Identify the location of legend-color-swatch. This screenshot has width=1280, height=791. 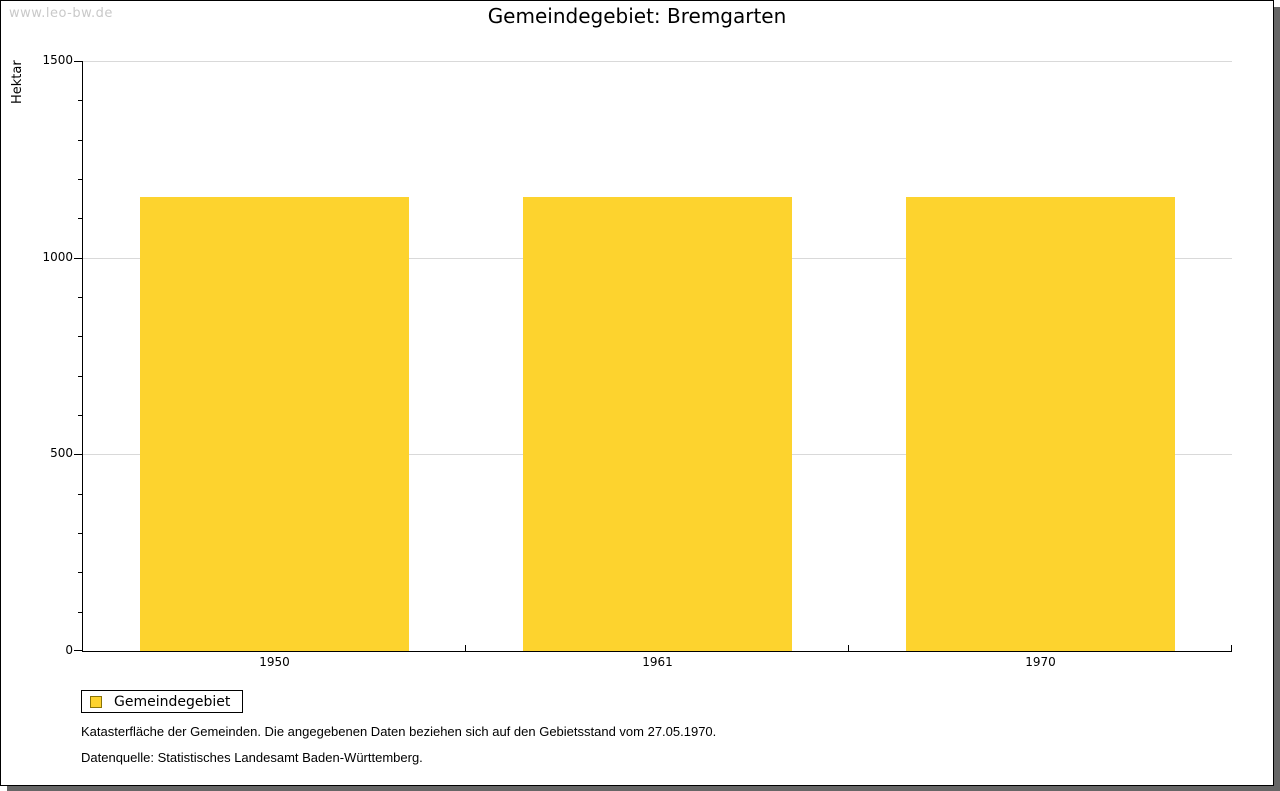
(96, 701).